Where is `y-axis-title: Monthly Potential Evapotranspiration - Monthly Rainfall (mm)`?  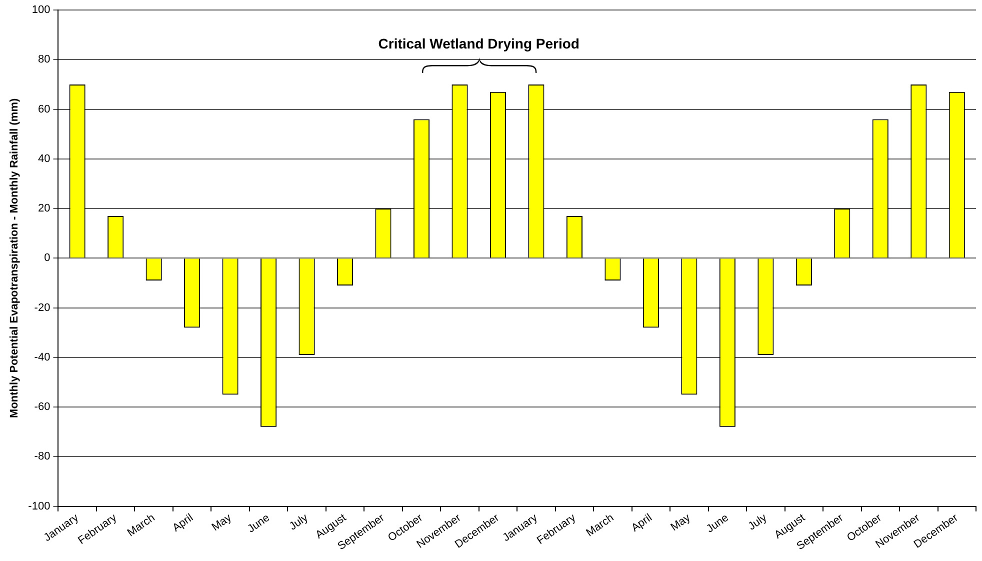 y-axis-title: Monthly Potential Evapotranspiration - Monthly Rainfall (mm) is located at coordinates (14, 258).